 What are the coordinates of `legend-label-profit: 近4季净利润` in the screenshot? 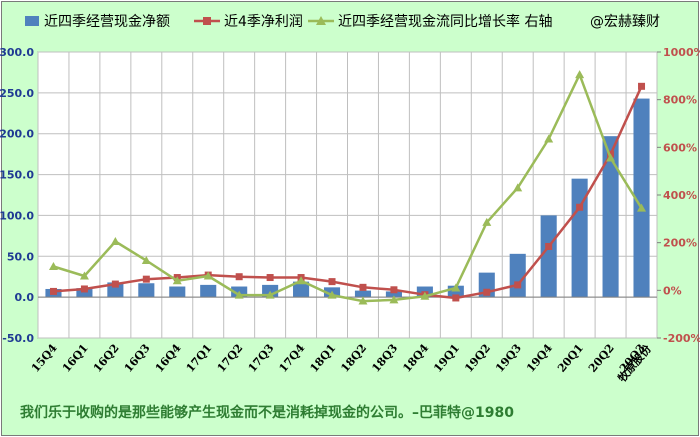 It's located at (263, 22).